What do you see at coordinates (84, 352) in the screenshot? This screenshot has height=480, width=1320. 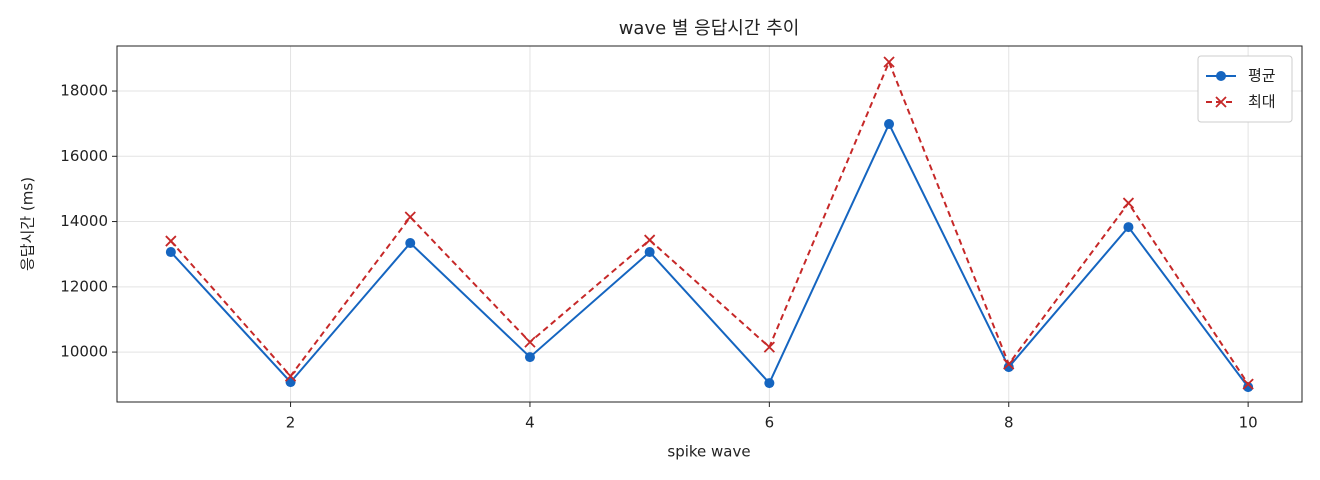 I see `y-tick-label: 10000` at bounding box center [84, 352].